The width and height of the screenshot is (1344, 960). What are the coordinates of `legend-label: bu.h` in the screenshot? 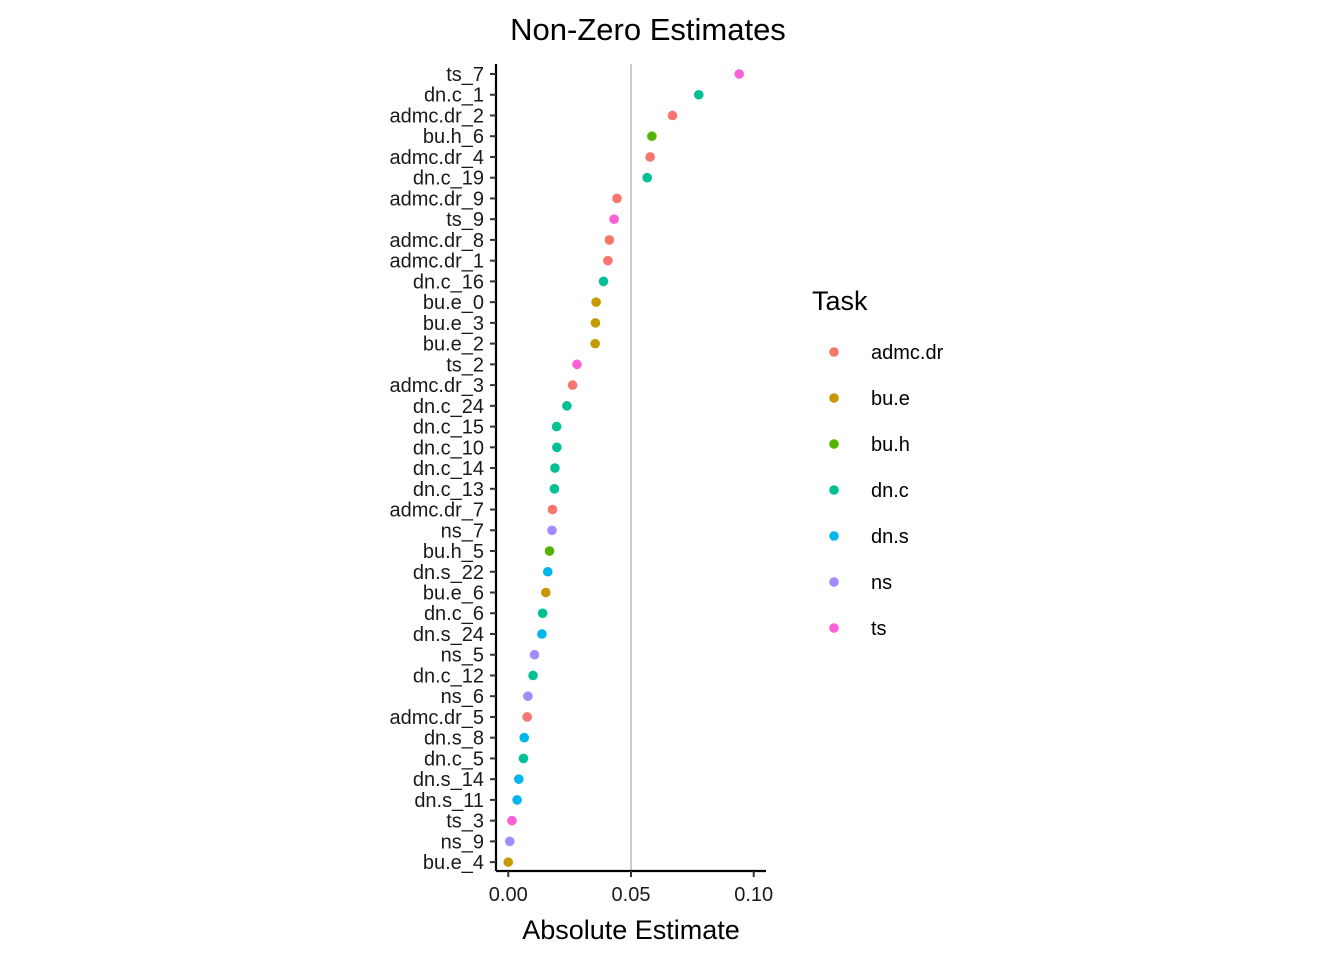 It's located at (890, 445).